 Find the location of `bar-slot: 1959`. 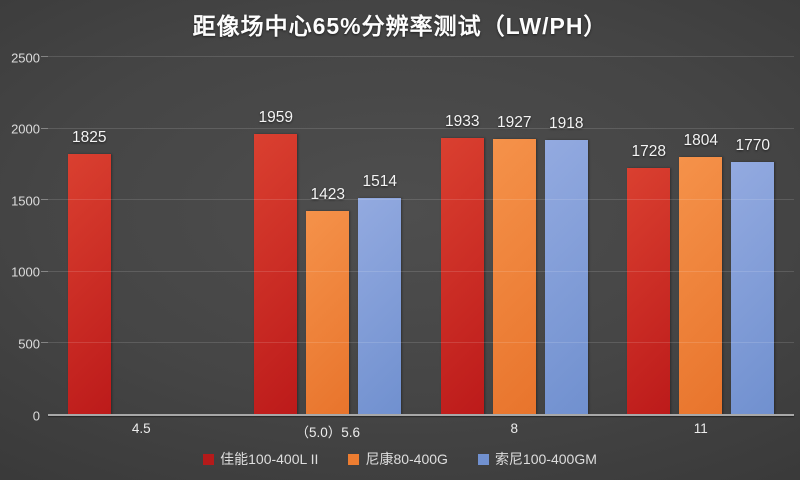

bar-slot: 1959 is located at coordinates (276, 236).